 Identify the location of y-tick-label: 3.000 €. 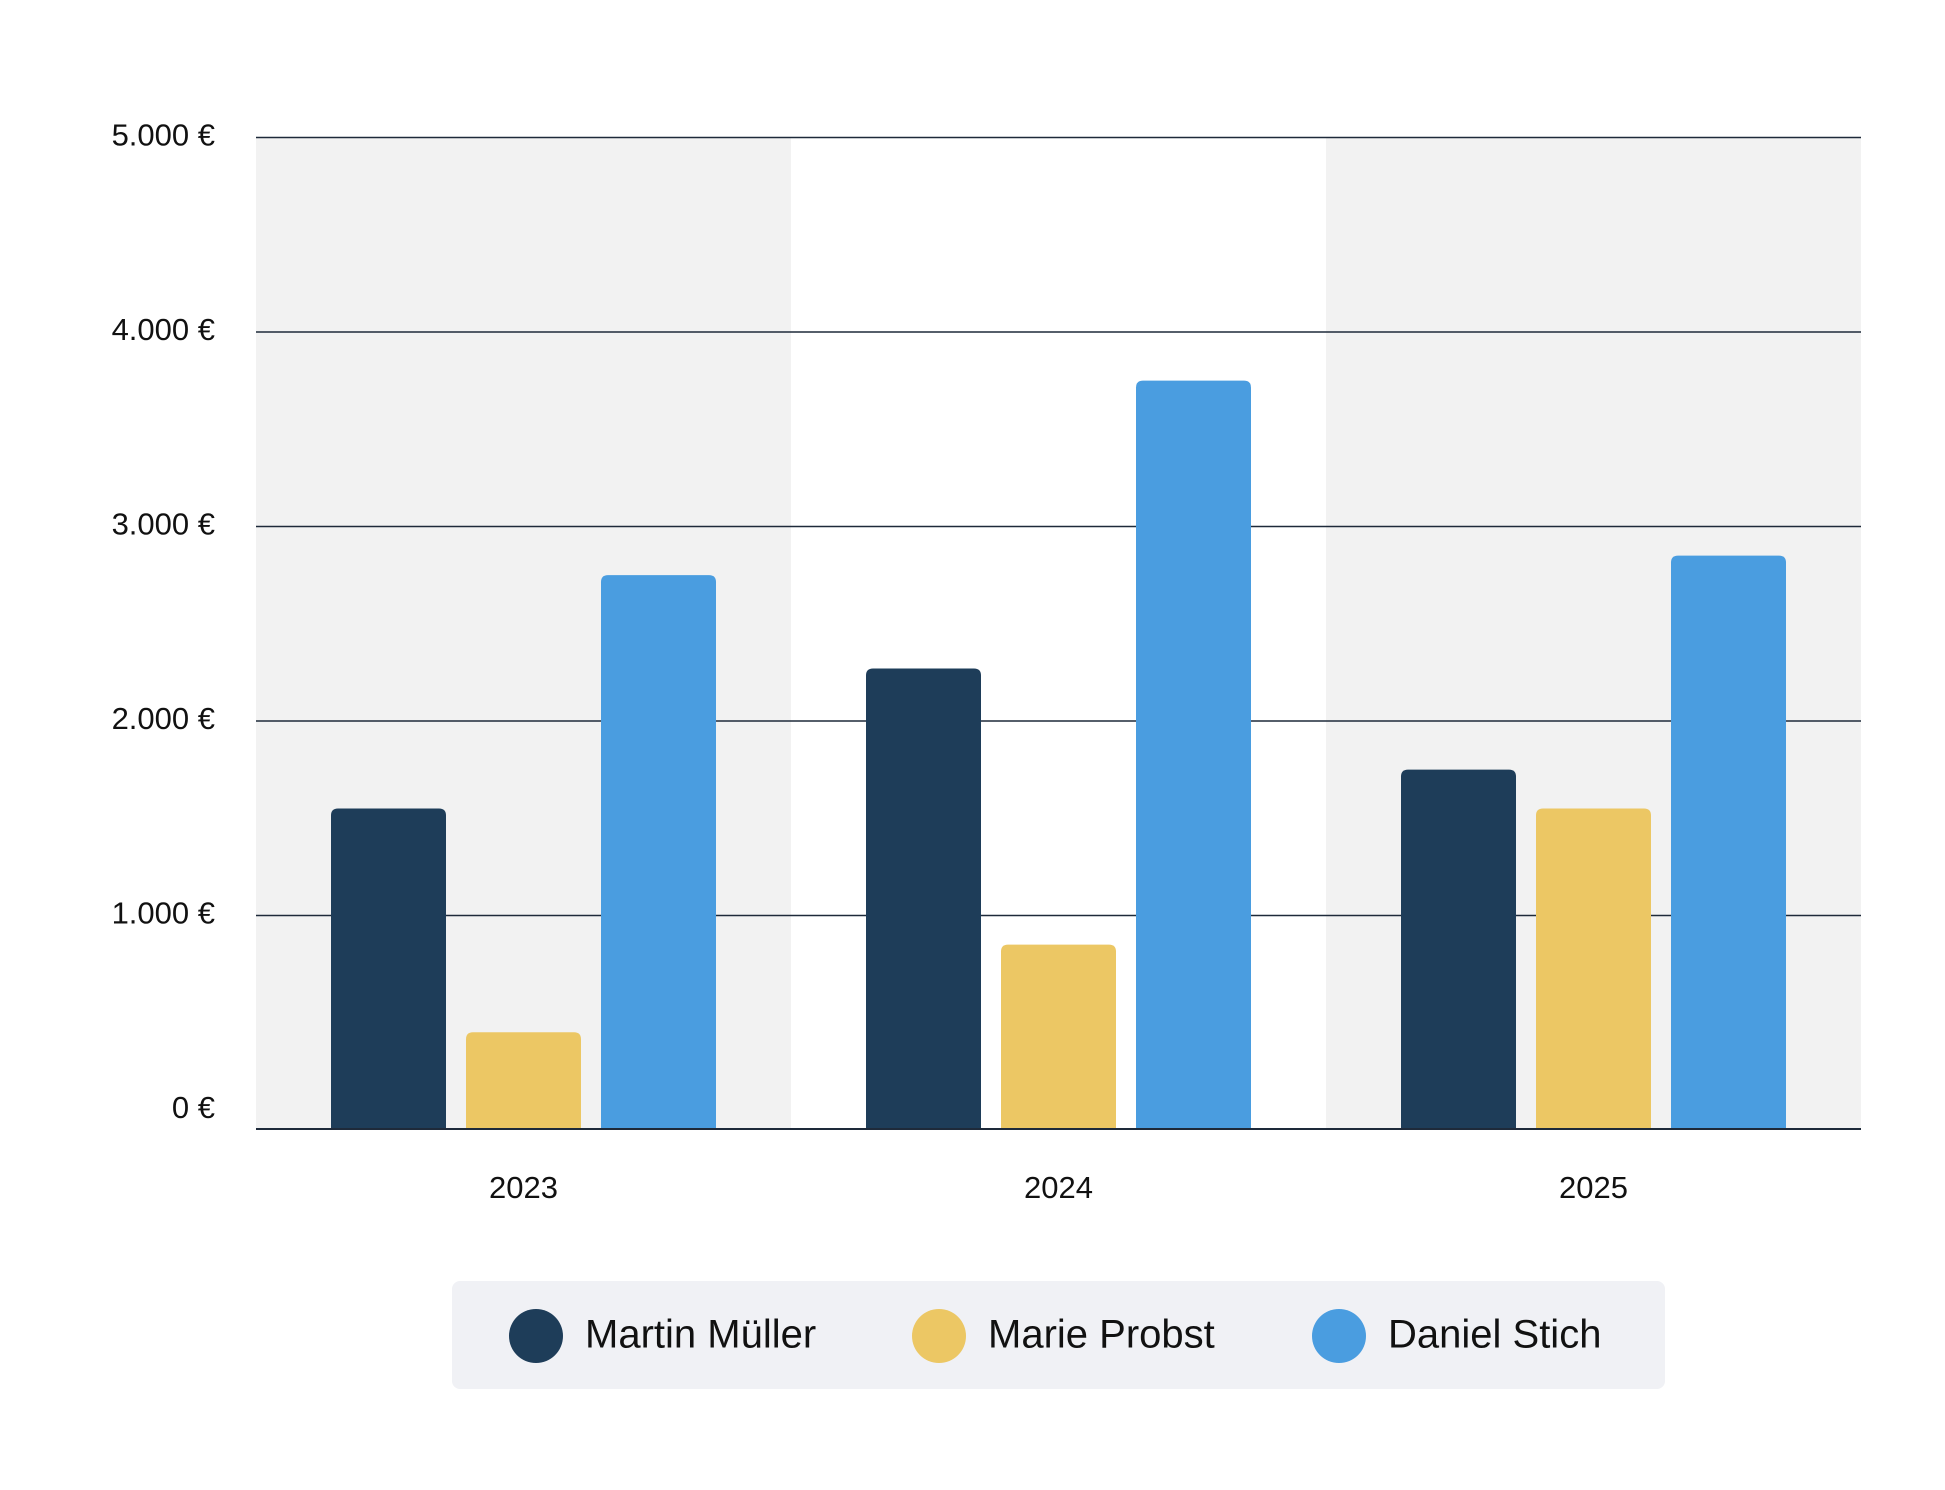
(163, 524).